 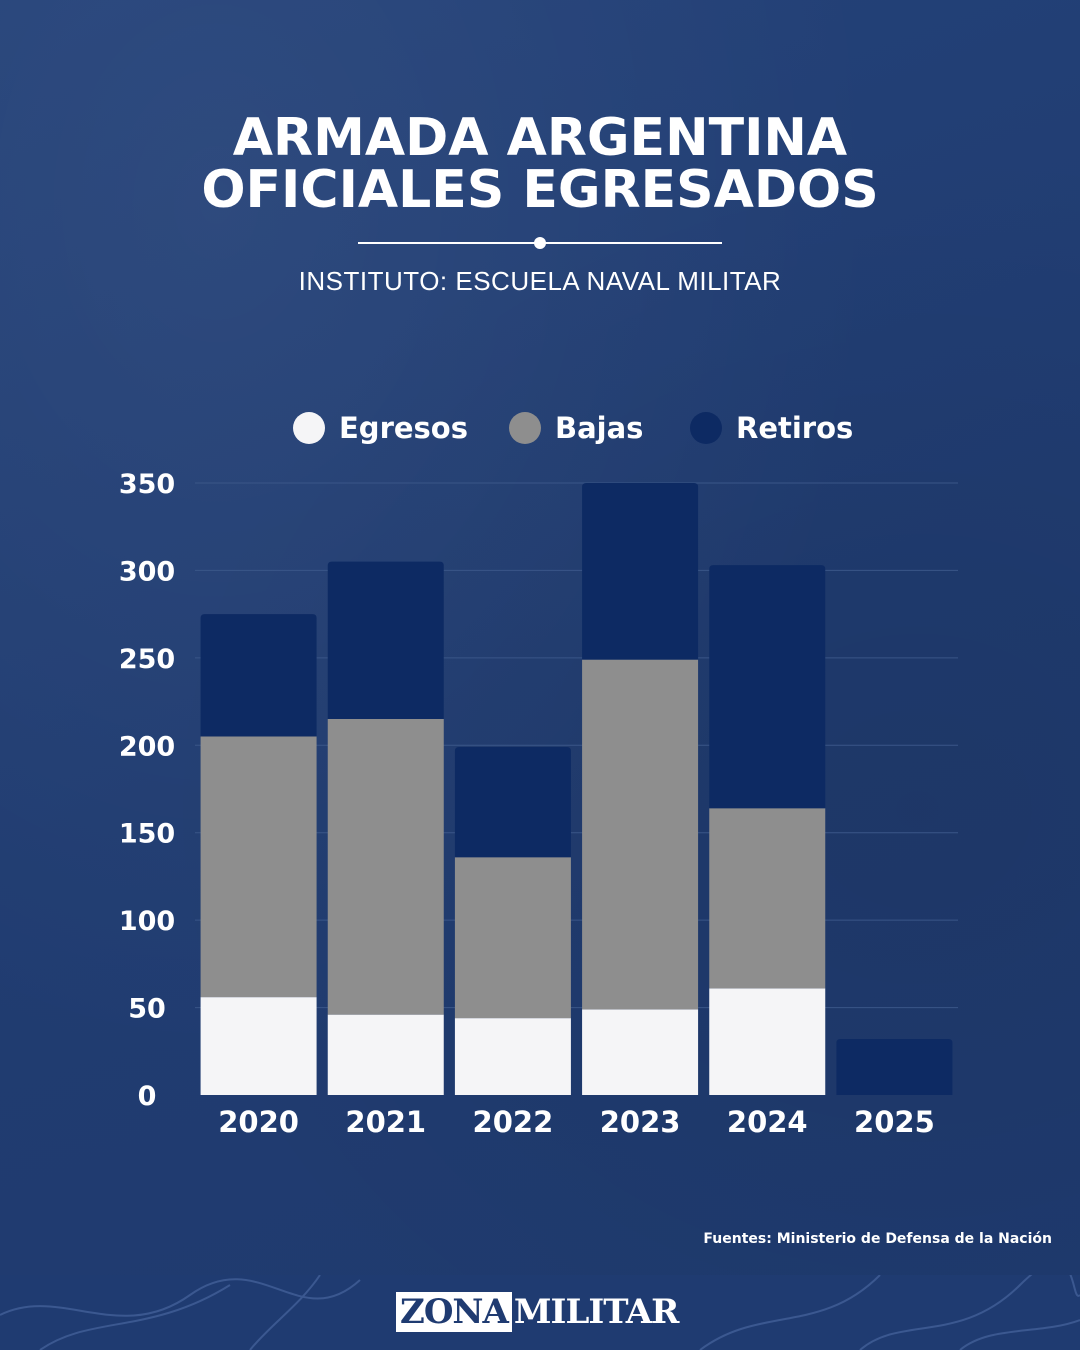 I want to click on y-tick-label: 300, so click(x=147, y=571).